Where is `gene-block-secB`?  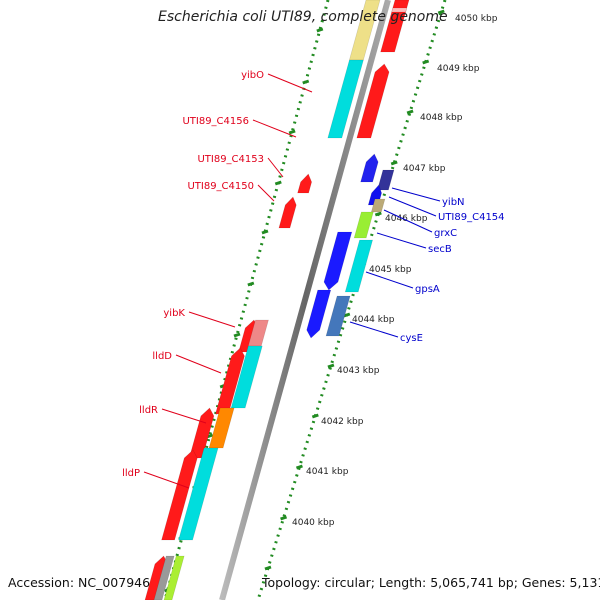 gene-block-secB is located at coordinates (363, 225).